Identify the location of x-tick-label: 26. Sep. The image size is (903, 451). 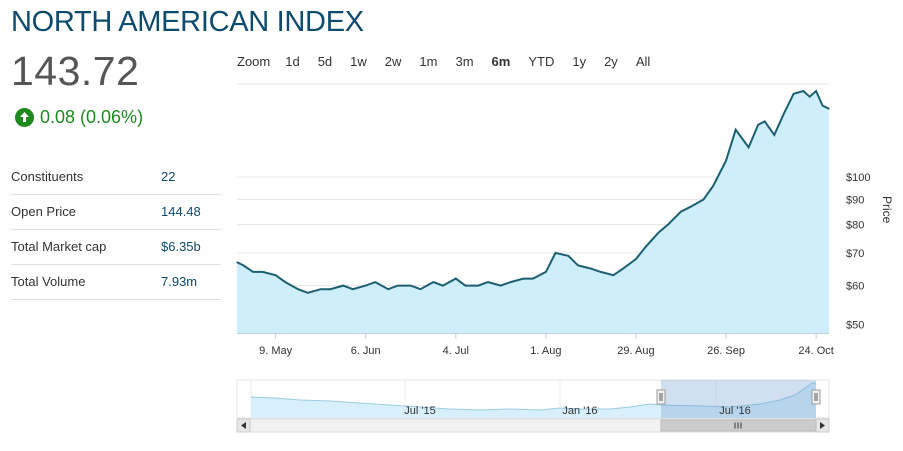
(726, 351).